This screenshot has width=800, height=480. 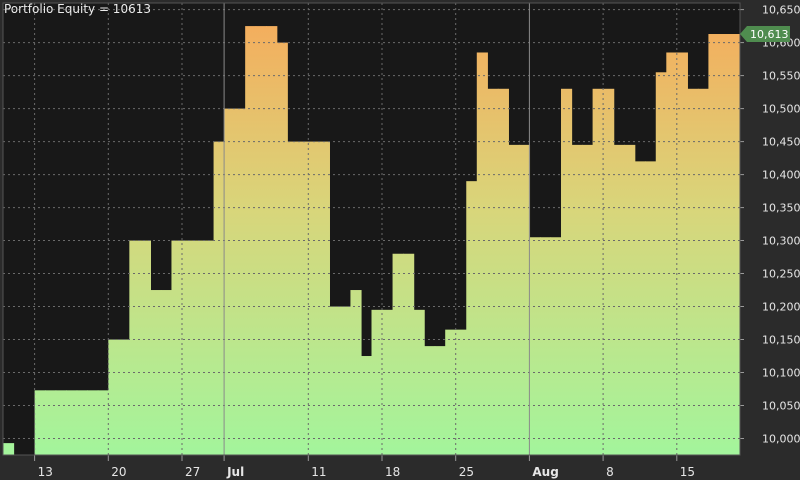 What do you see at coordinates (687, 472) in the screenshot?
I see `x-tick-label: 15` at bounding box center [687, 472].